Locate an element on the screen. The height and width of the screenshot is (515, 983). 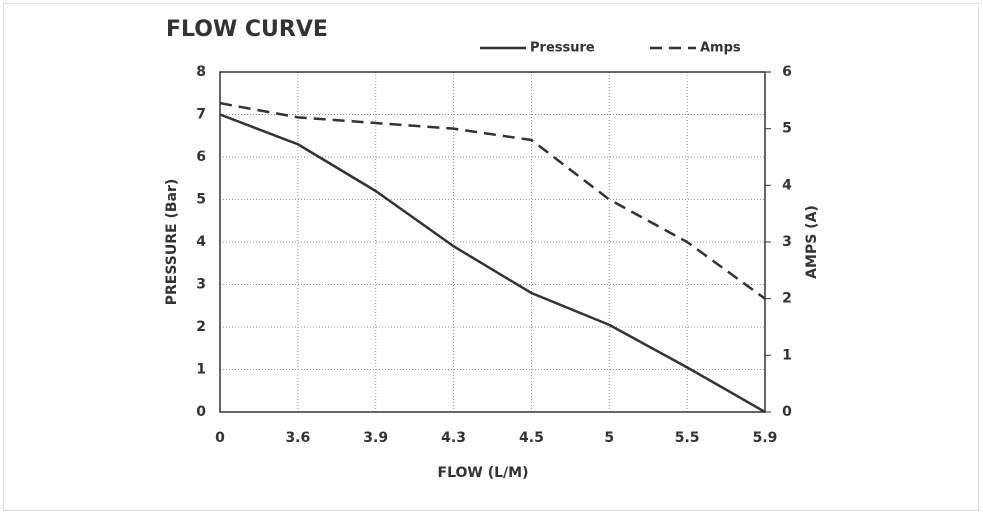
x-tick-label: 4.3 is located at coordinates (453, 438).